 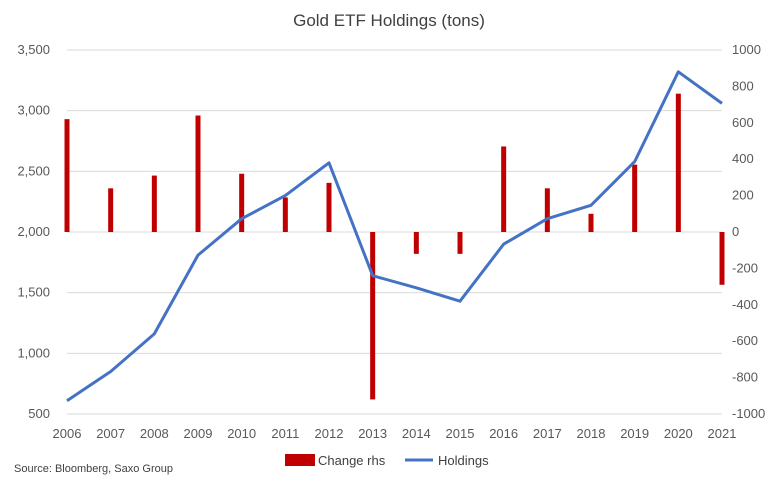 I want to click on x-axis-tick-label: 2020, so click(x=678, y=433).